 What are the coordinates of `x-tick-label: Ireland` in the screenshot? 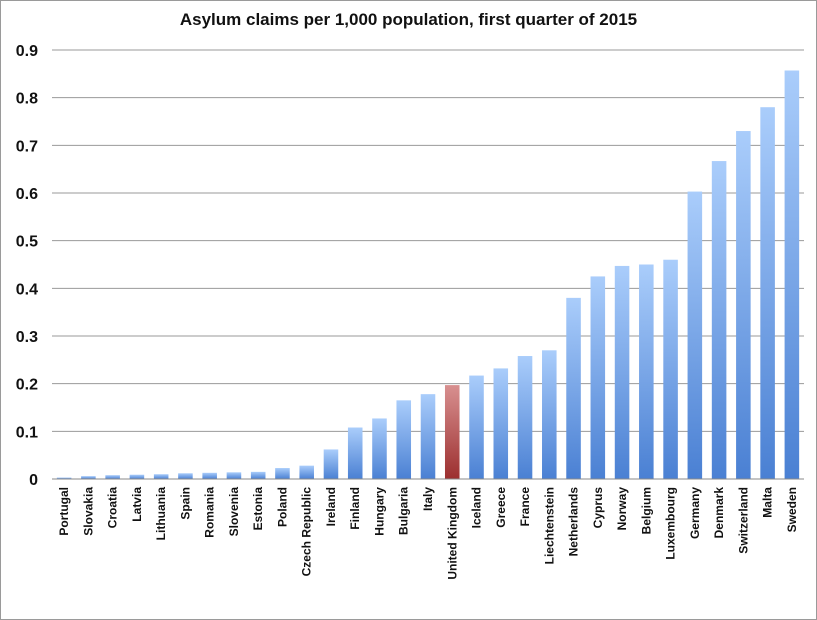 It's located at (331, 506).